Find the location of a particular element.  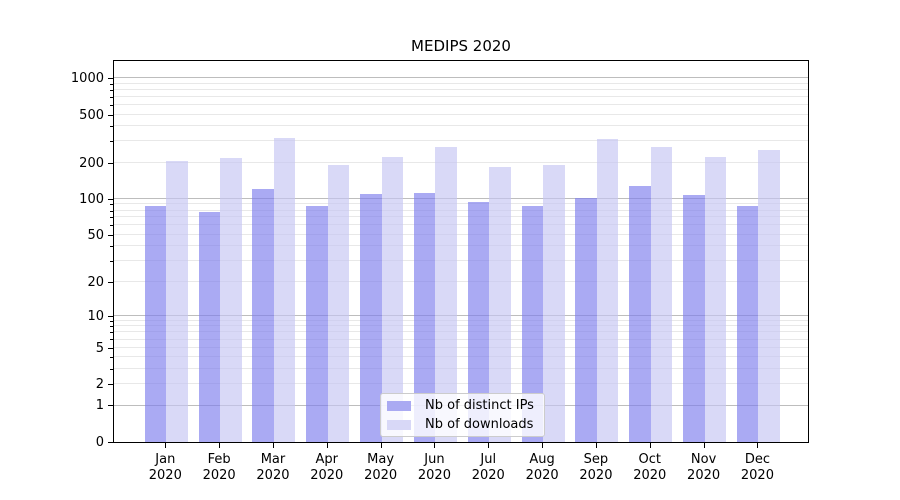

y-tick-label-10: 10 is located at coordinates (95, 316).